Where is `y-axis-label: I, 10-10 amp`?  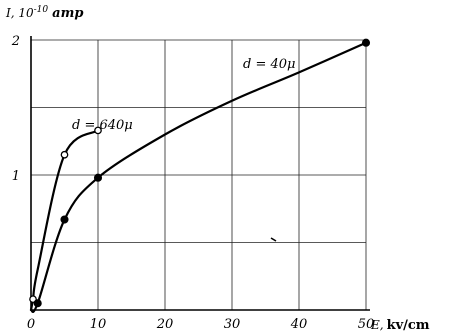
y-axis-label: I, 10-10 amp is located at coordinates (44, 13).